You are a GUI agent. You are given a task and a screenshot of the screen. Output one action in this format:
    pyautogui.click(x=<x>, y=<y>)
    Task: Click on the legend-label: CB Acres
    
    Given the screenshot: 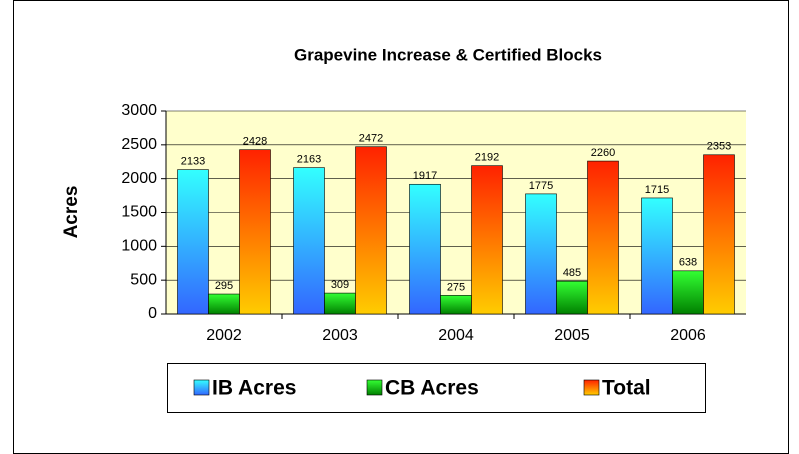 What is the action you would take?
    pyautogui.click(x=432, y=388)
    